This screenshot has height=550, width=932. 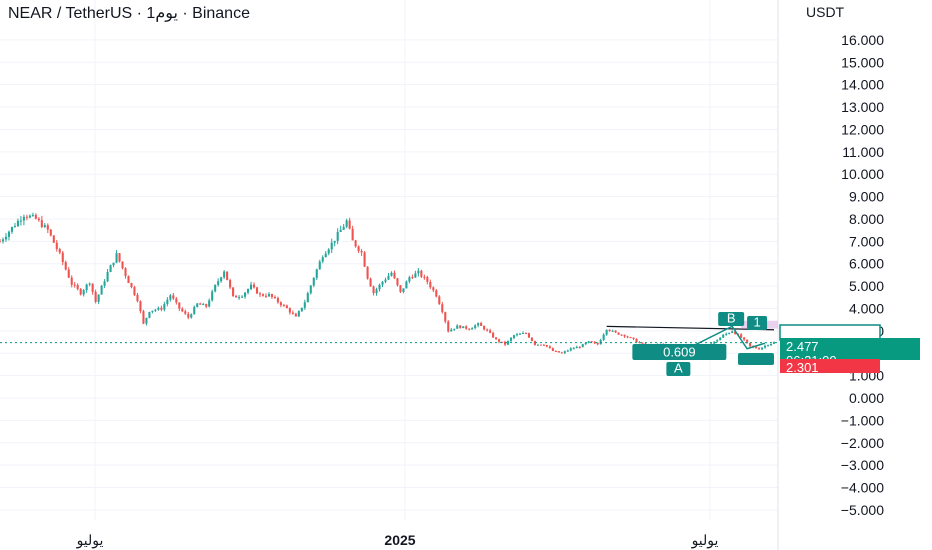 I want to click on drawing-overlays: A B 1 0.609, so click(x=389, y=343).